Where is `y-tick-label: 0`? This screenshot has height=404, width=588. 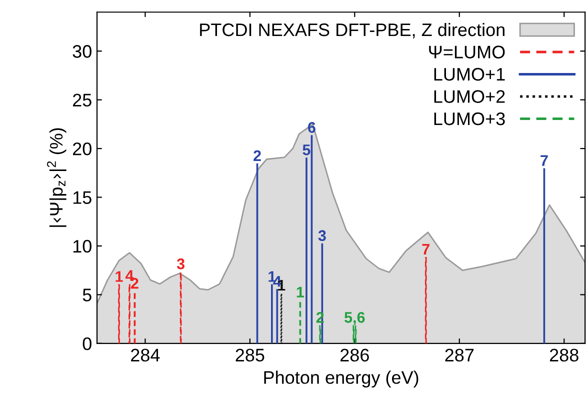 y-tick-label: 0 is located at coordinates (87, 343).